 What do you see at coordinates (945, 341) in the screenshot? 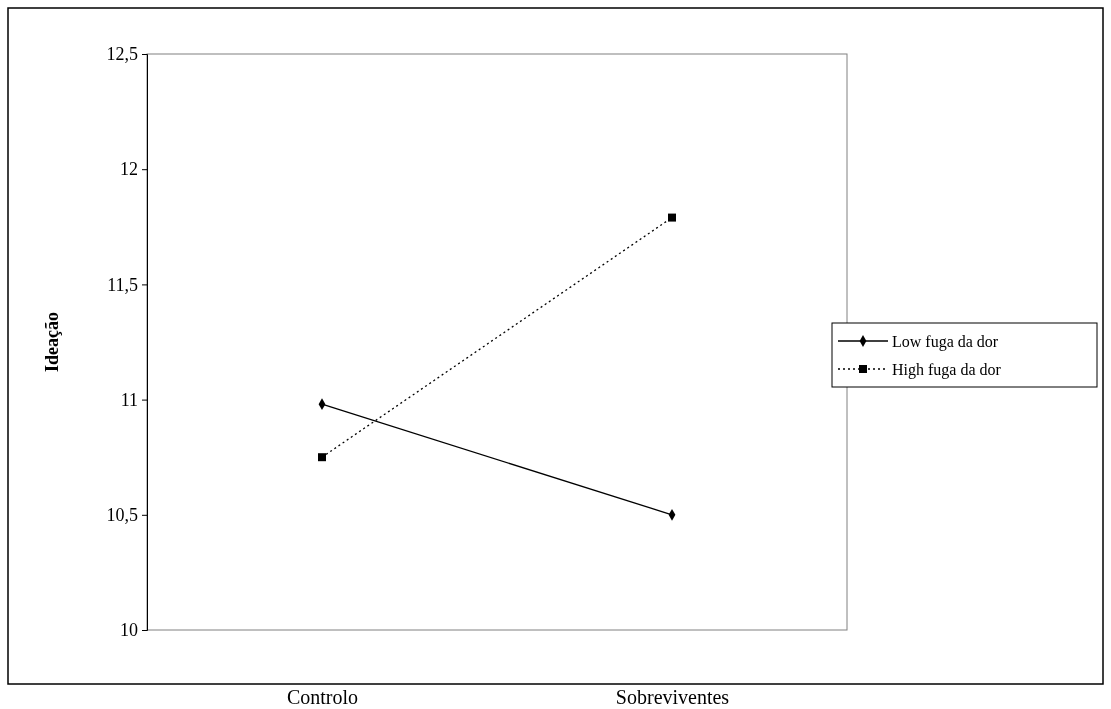
I see `legend-label: Low fuga da dor` at bounding box center [945, 341].